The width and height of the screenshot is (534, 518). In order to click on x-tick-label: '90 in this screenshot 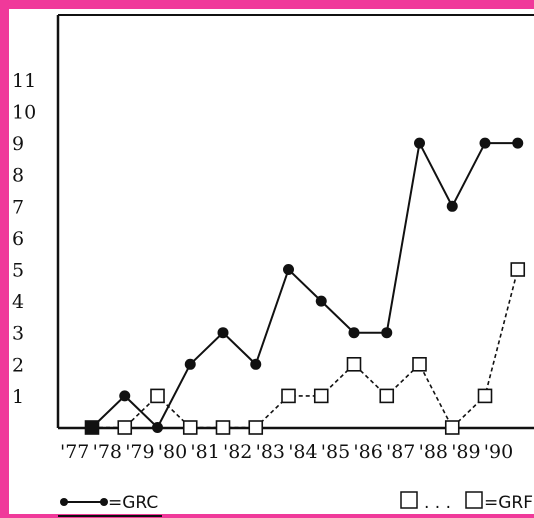, I will do `click(498, 452)`.